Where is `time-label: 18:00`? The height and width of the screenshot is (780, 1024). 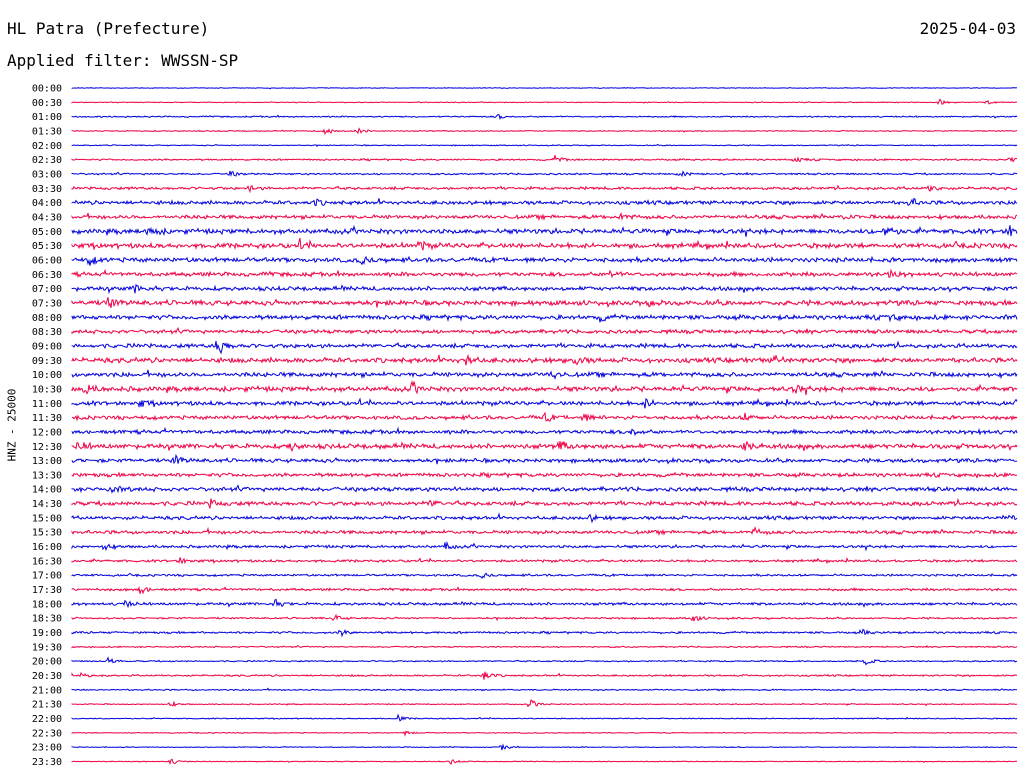
time-label: 18:00 is located at coordinates (47, 604).